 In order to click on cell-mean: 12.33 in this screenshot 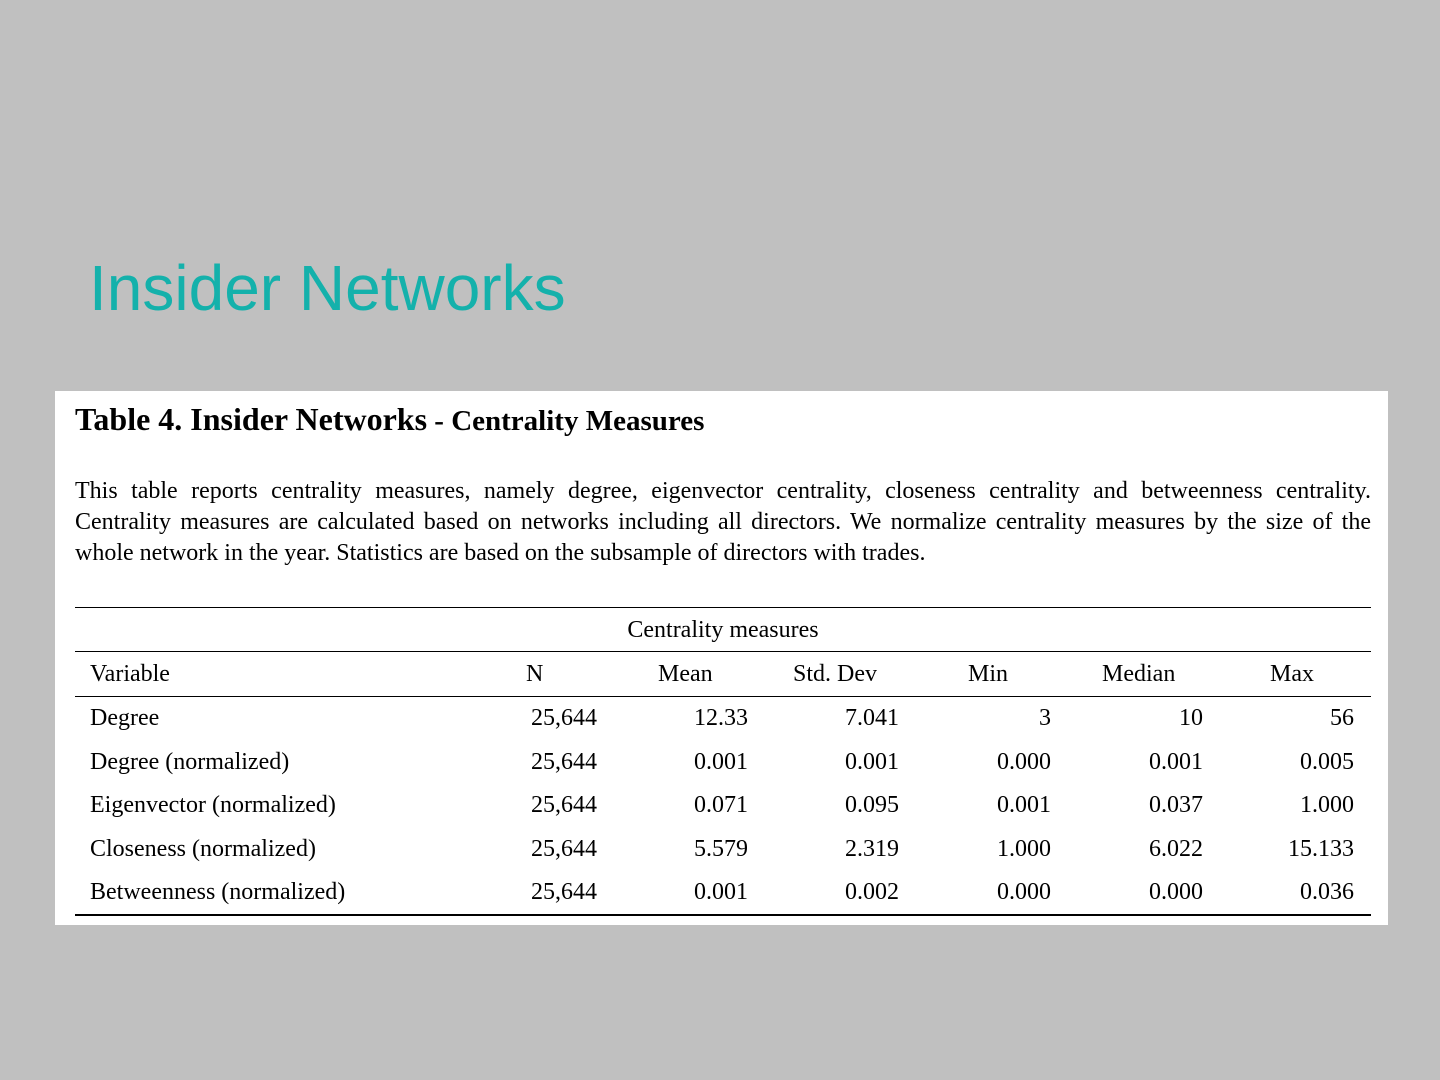, I will do `click(721, 718)`.